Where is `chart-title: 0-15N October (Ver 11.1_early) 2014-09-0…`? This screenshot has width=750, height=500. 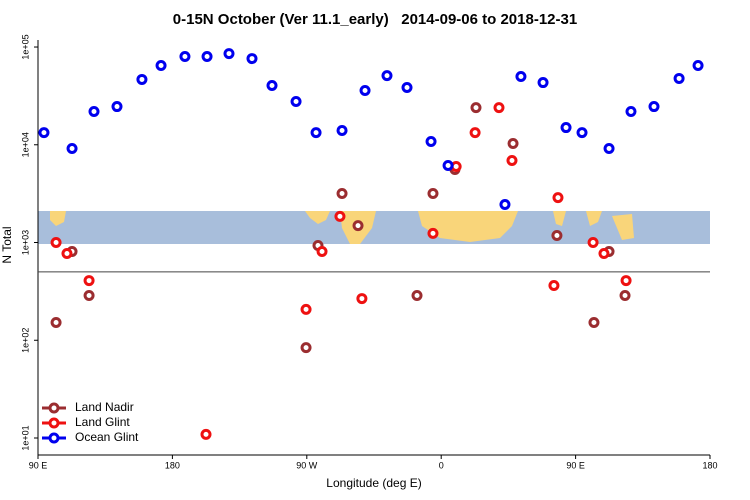 chart-title: 0-15N October (Ver 11.1_early) 2014-09-0… is located at coordinates (375, 19).